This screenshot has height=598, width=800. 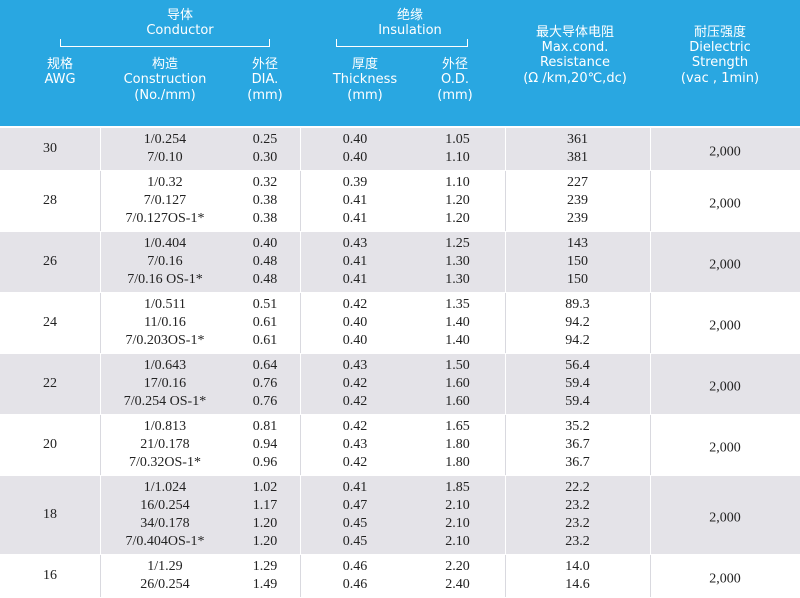 What do you see at coordinates (165, 243) in the screenshot?
I see `construction-value: 1/0.404` at bounding box center [165, 243].